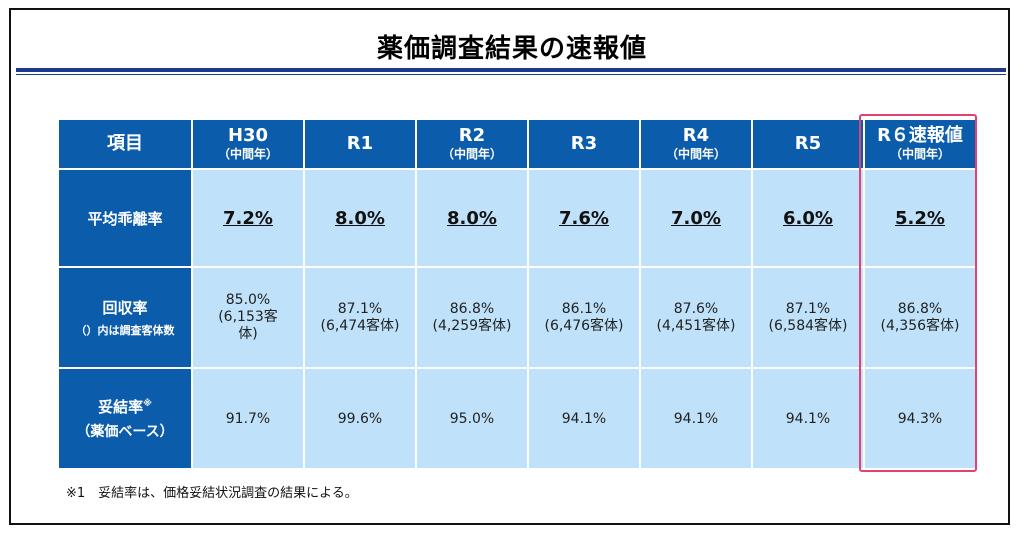  What do you see at coordinates (248, 317) in the screenshot?
I see `recovery-cell: 85.0% (6,153客 体)` at bounding box center [248, 317].